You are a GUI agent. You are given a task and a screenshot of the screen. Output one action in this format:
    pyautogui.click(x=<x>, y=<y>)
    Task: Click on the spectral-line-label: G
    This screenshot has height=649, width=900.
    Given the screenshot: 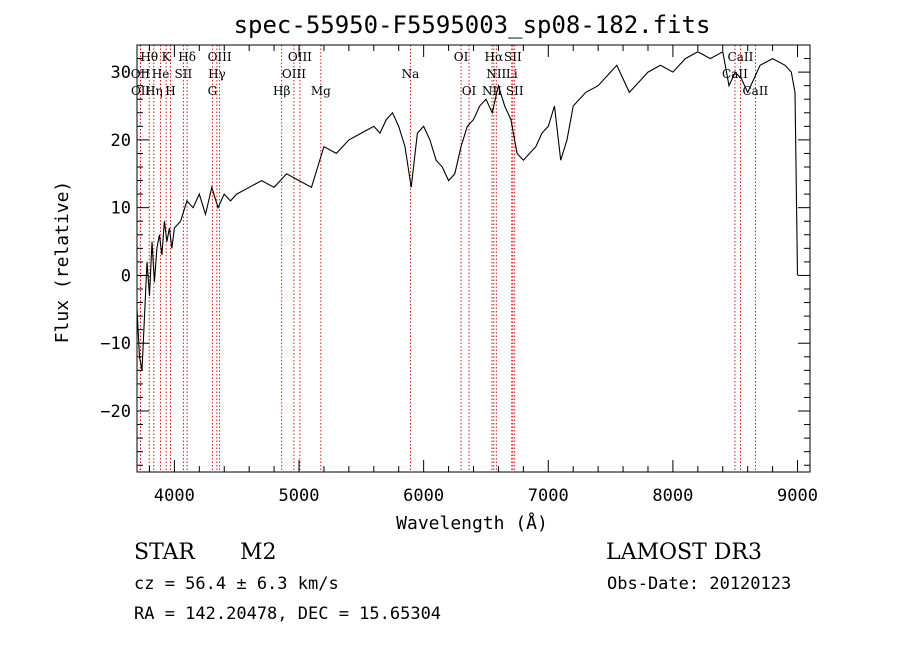 What is the action you would take?
    pyautogui.click(x=213, y=91)
    